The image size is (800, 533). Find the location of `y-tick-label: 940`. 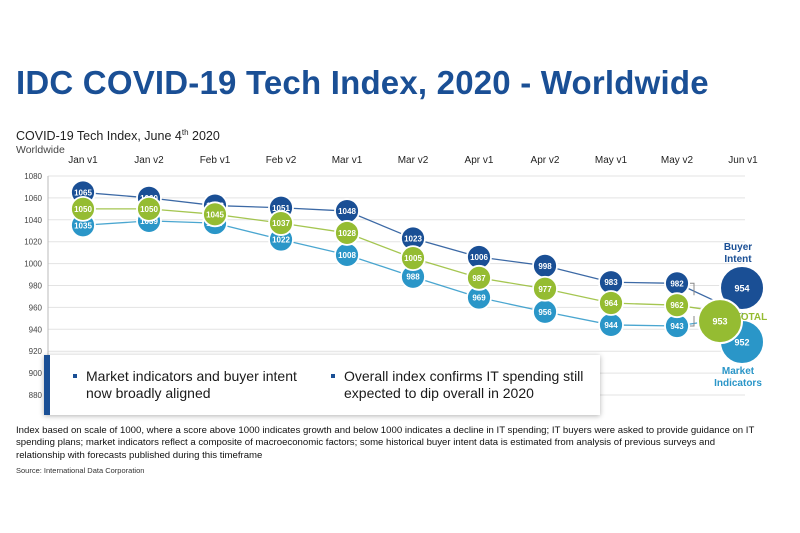

y-tick-label: 940 is located at coordinates (36, 329).